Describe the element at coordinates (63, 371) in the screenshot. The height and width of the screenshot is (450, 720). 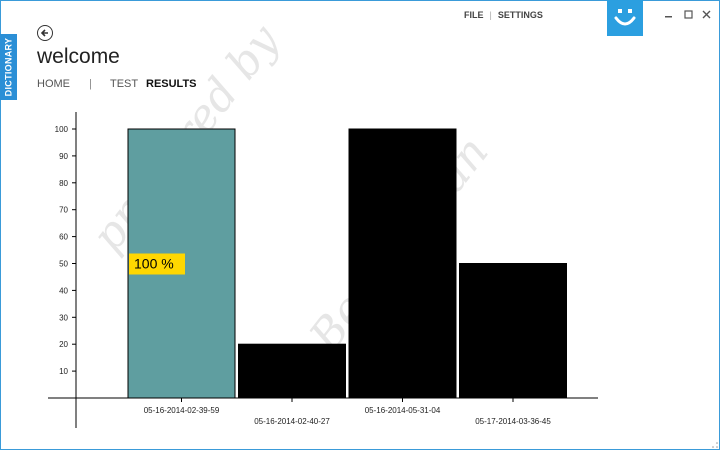
I see `y-tick-label-10: 10` at that location.